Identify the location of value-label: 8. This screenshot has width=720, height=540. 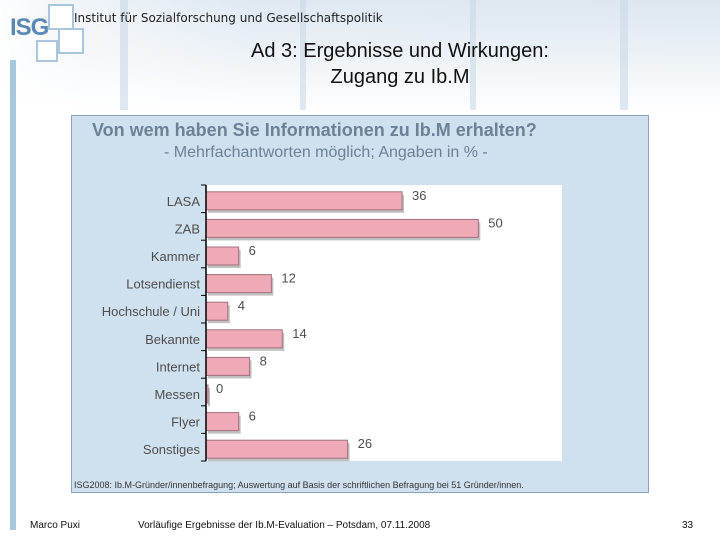
(263, 360).